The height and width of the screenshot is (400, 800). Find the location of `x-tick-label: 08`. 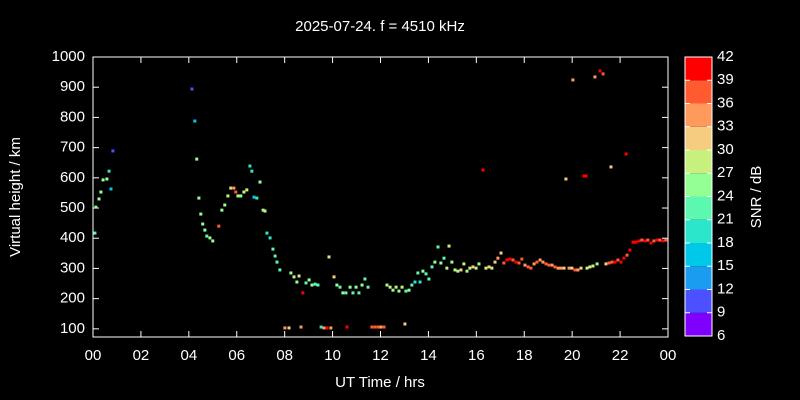

x-tick-label: 08 is located at coordinates (284, 355).